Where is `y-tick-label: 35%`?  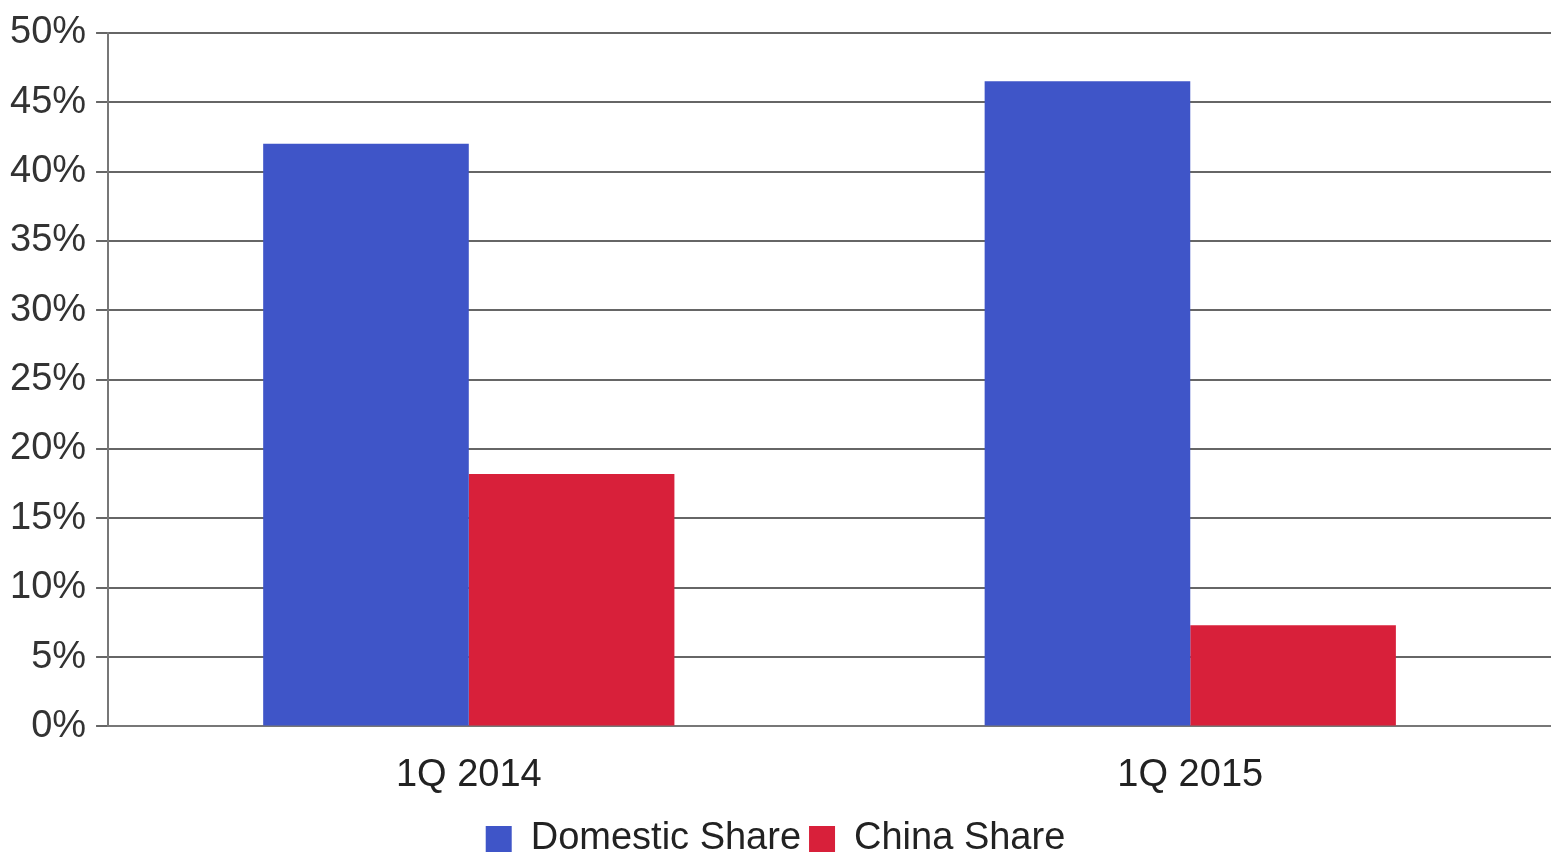 y-tick-label: 35% is located at coordinates (48, 238).